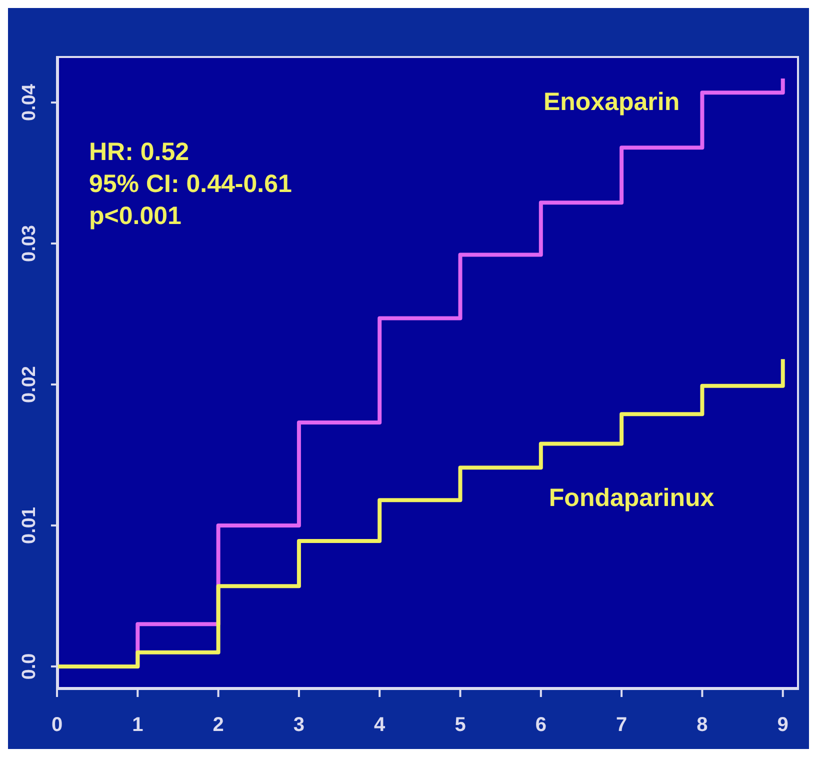  What do you see at coordinates (380, 725) in the screenshot?
I see `x-tick-label: 4` at bounding box center [380, 725].